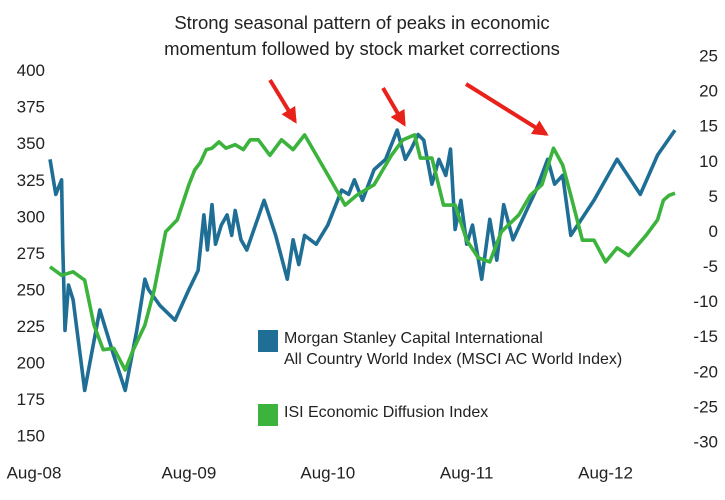  I want to click on y-tick-label: 200, so click(31, 363).